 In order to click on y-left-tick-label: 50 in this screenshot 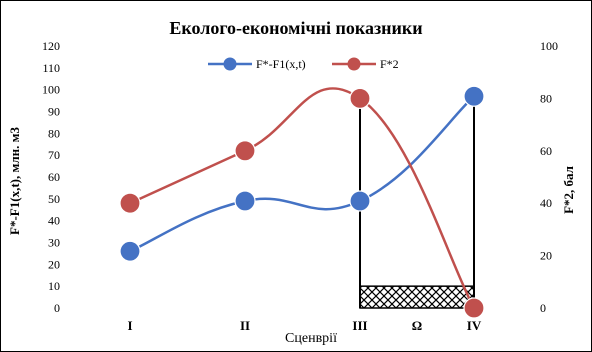, I will do `click(54, 199)`.